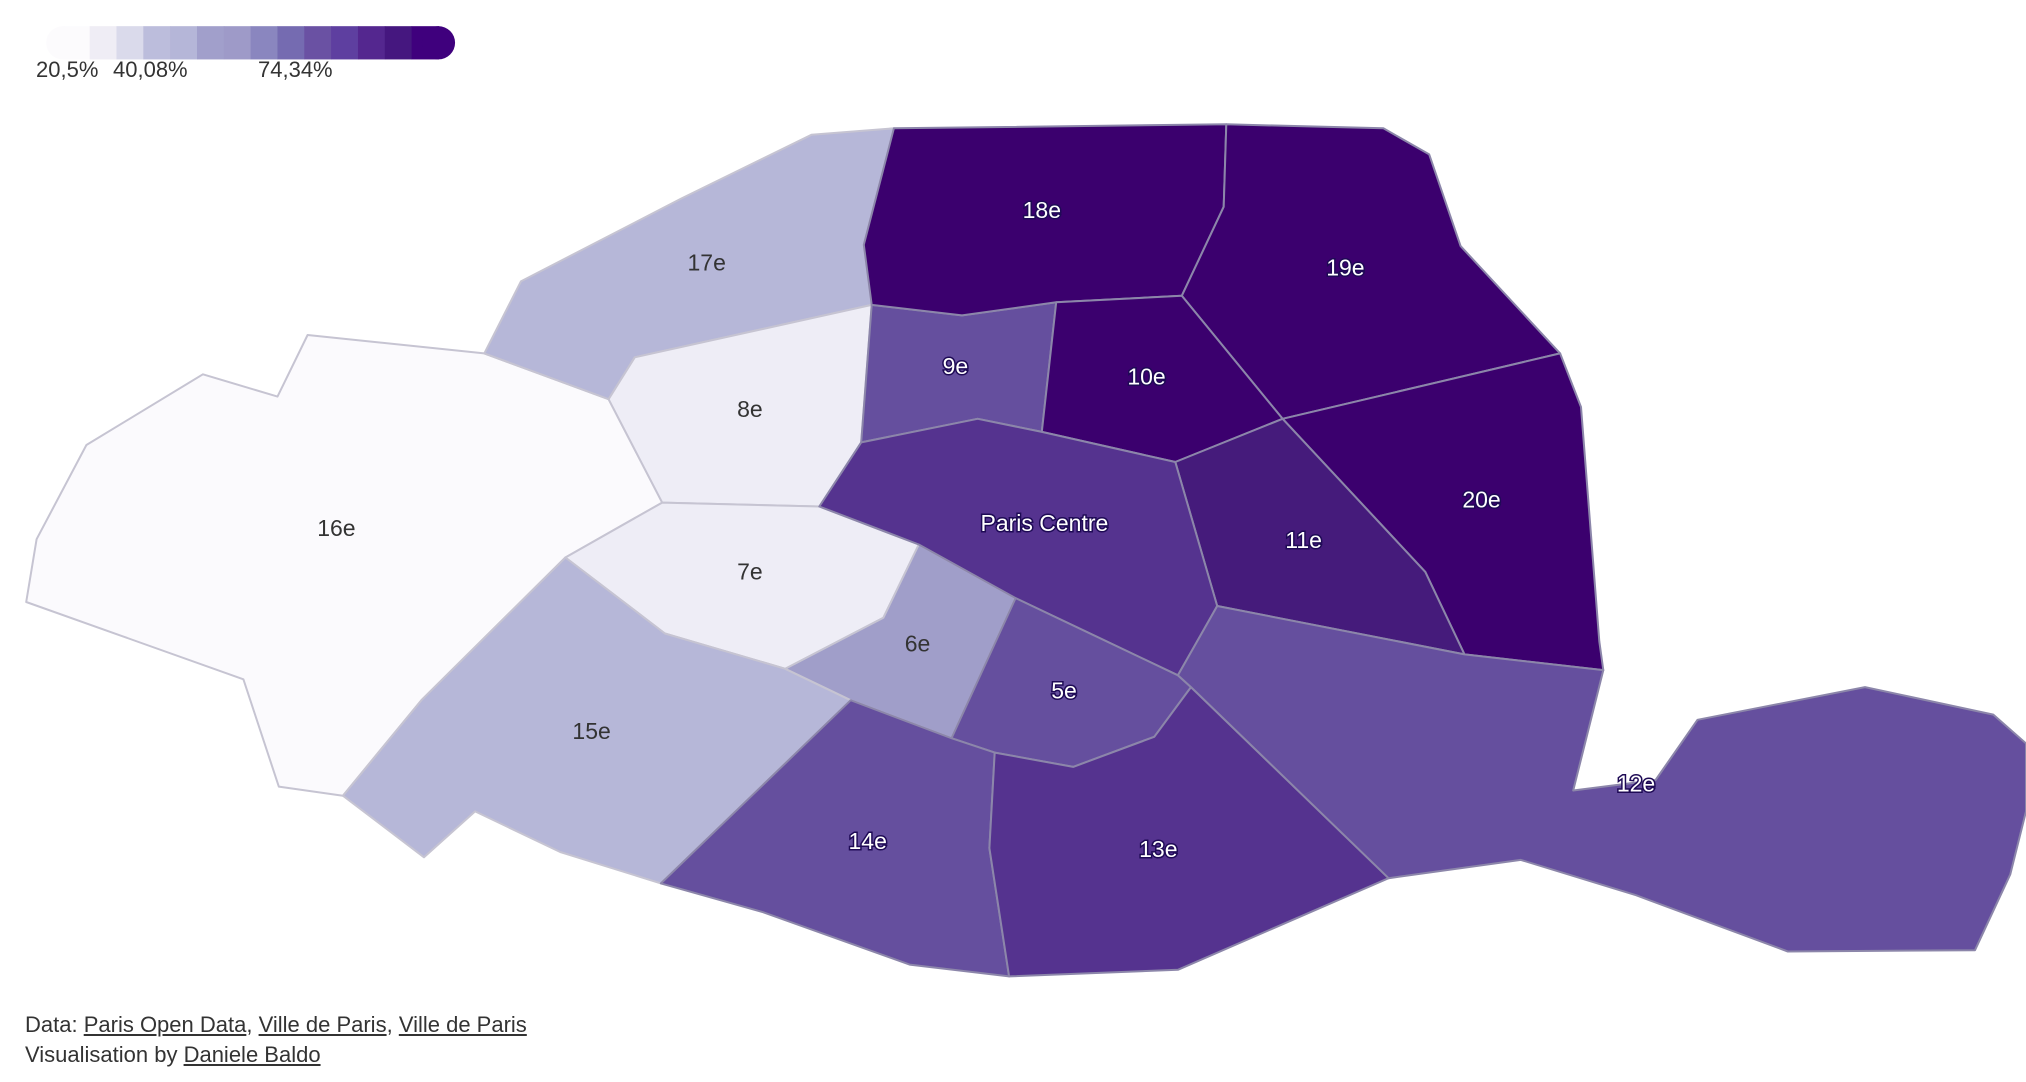  I want to click on author-link: Daniele Baldo, so click(252, 1054).